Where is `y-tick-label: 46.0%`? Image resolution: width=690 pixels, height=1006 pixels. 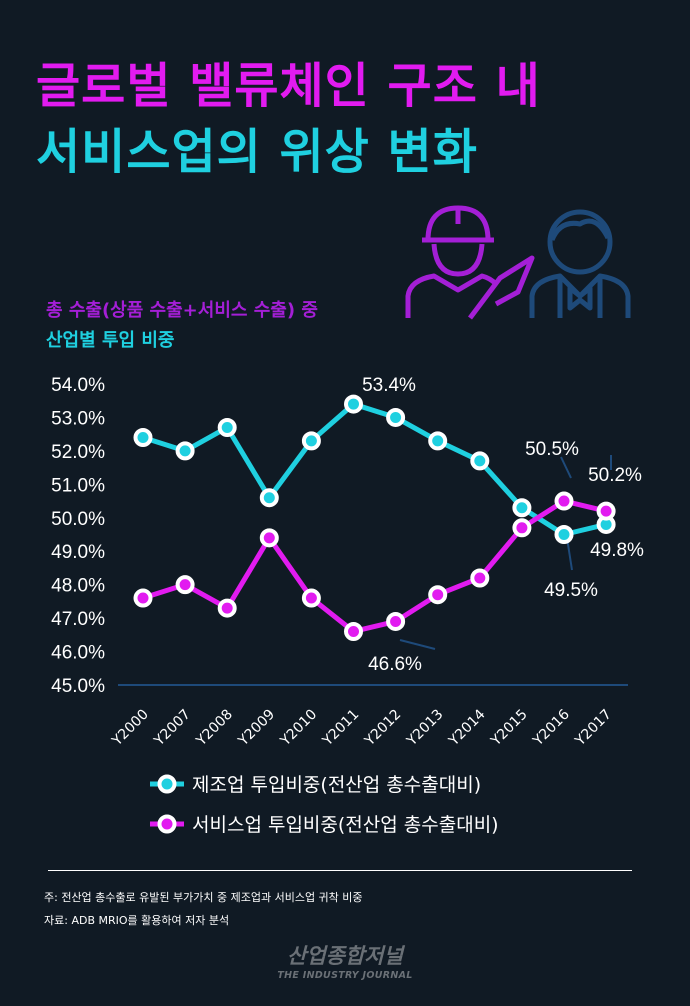
y-tick-label: 46.0% is located at coordinates (78, 653).